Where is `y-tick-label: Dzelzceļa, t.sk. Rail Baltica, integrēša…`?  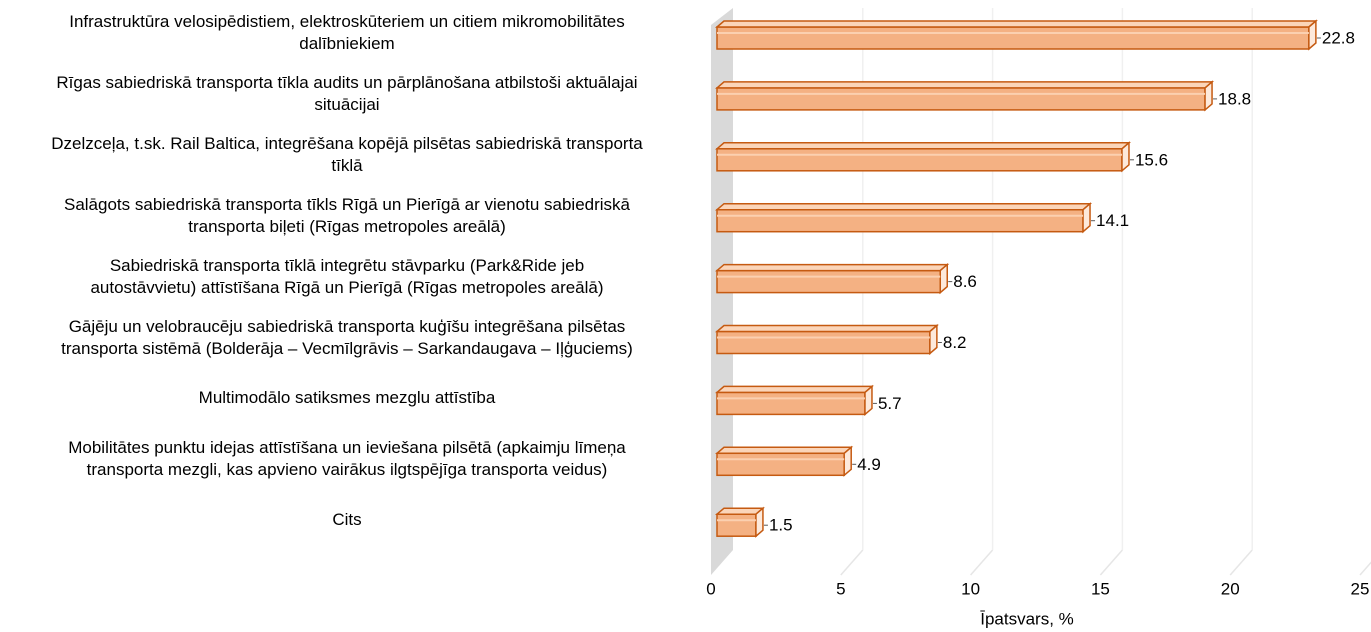 y-tick-label: Dzelzceļa, t.sk. Rail Baltica, integrēša… is located at coordinates (347, 154).